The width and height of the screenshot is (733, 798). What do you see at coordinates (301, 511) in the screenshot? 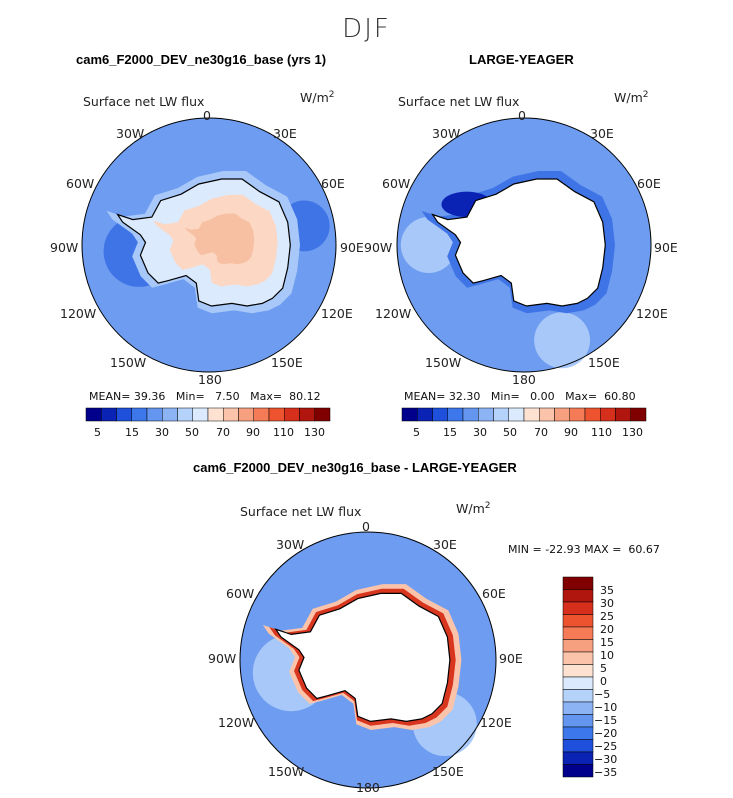
I see `panel3-variable: Surface net LW flux` at bounding box center [301, 511].